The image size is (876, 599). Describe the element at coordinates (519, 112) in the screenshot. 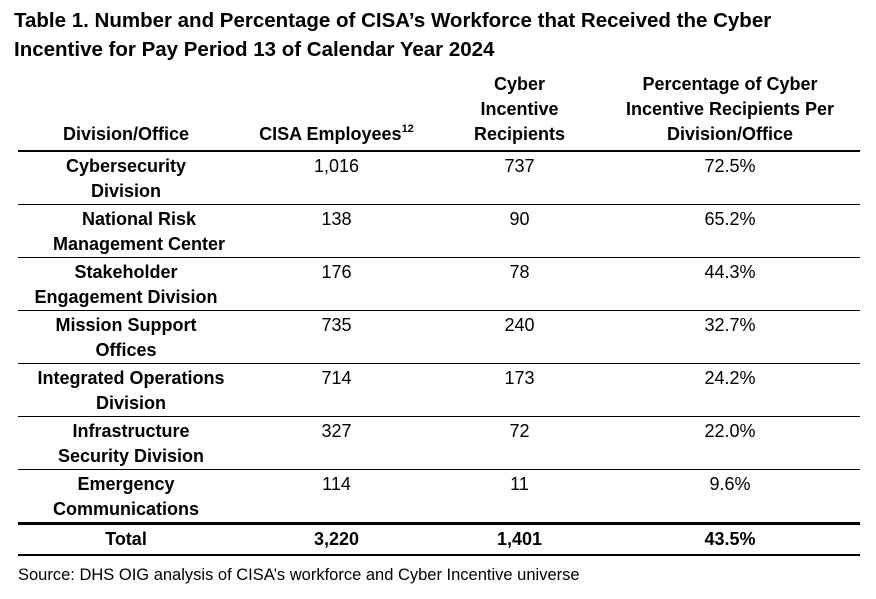

I see `header-recipients: Cyber Incentive Recipients` at that location.